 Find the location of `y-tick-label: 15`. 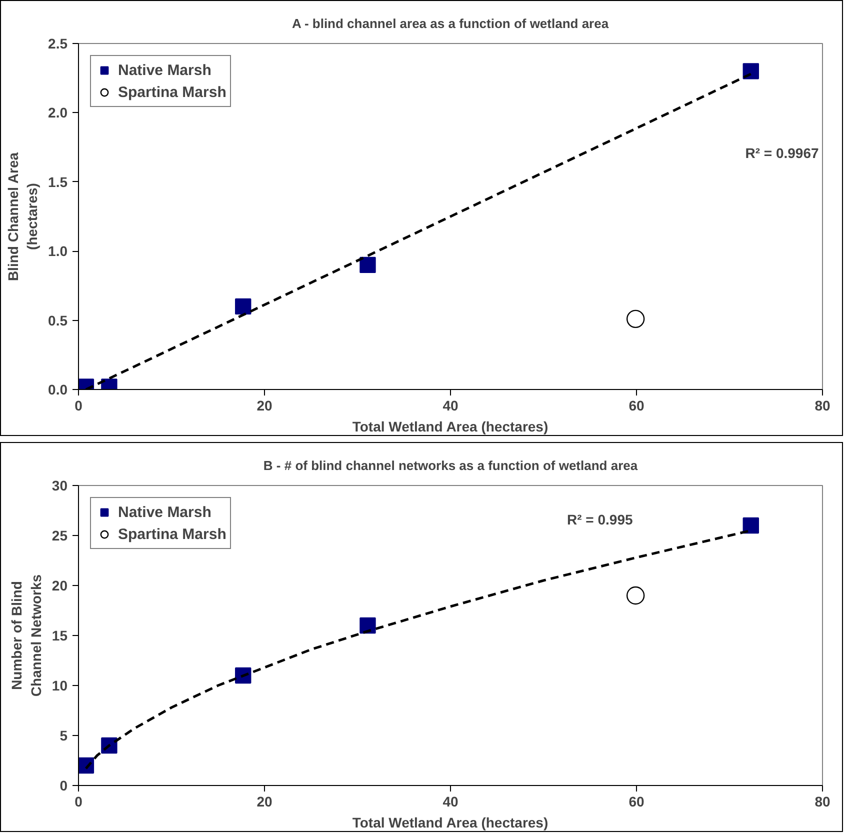

y-tick-label: 15 is located at coordinates (60, 636).